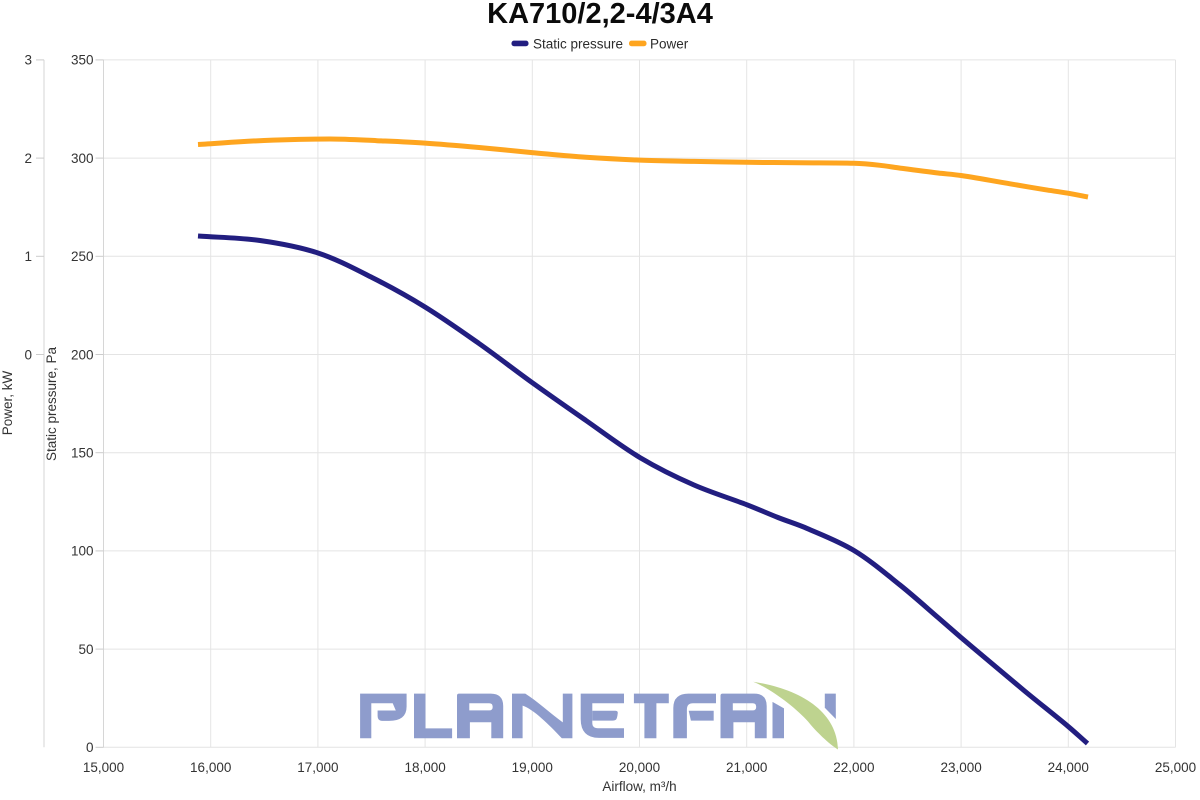 The image size is (1200, 800). What do you see at coordinates (639, 767) in the screenshot?
I see `svg-text: 20,000` at bounding box center [639, 767].